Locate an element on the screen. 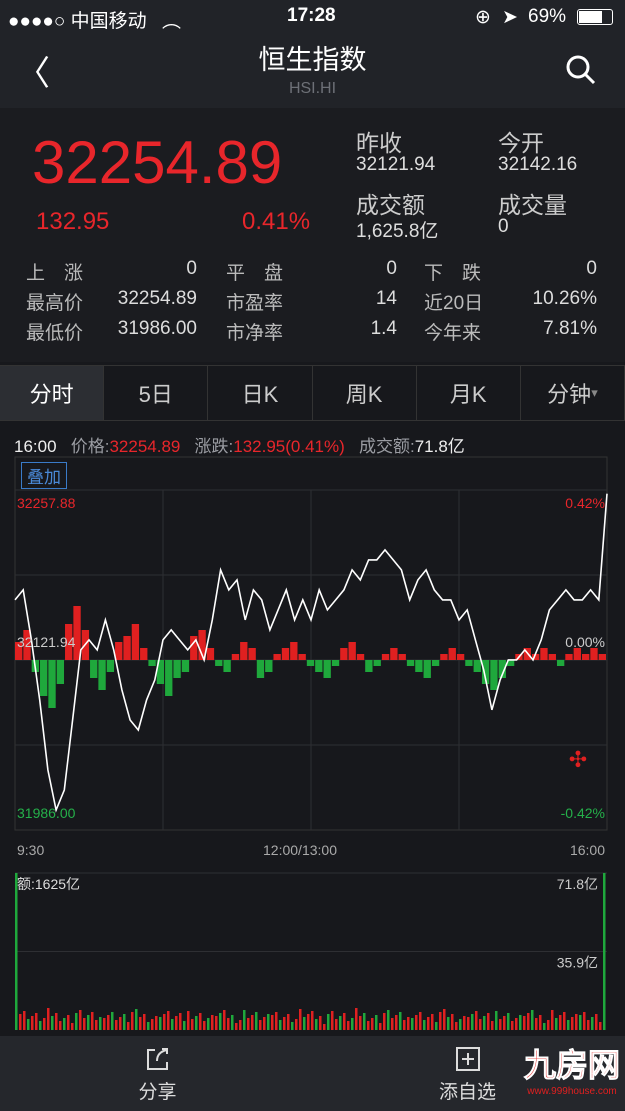 This screenshot has width=625, height=1111. tab-label: 月K is located at coordinates (468, 394).